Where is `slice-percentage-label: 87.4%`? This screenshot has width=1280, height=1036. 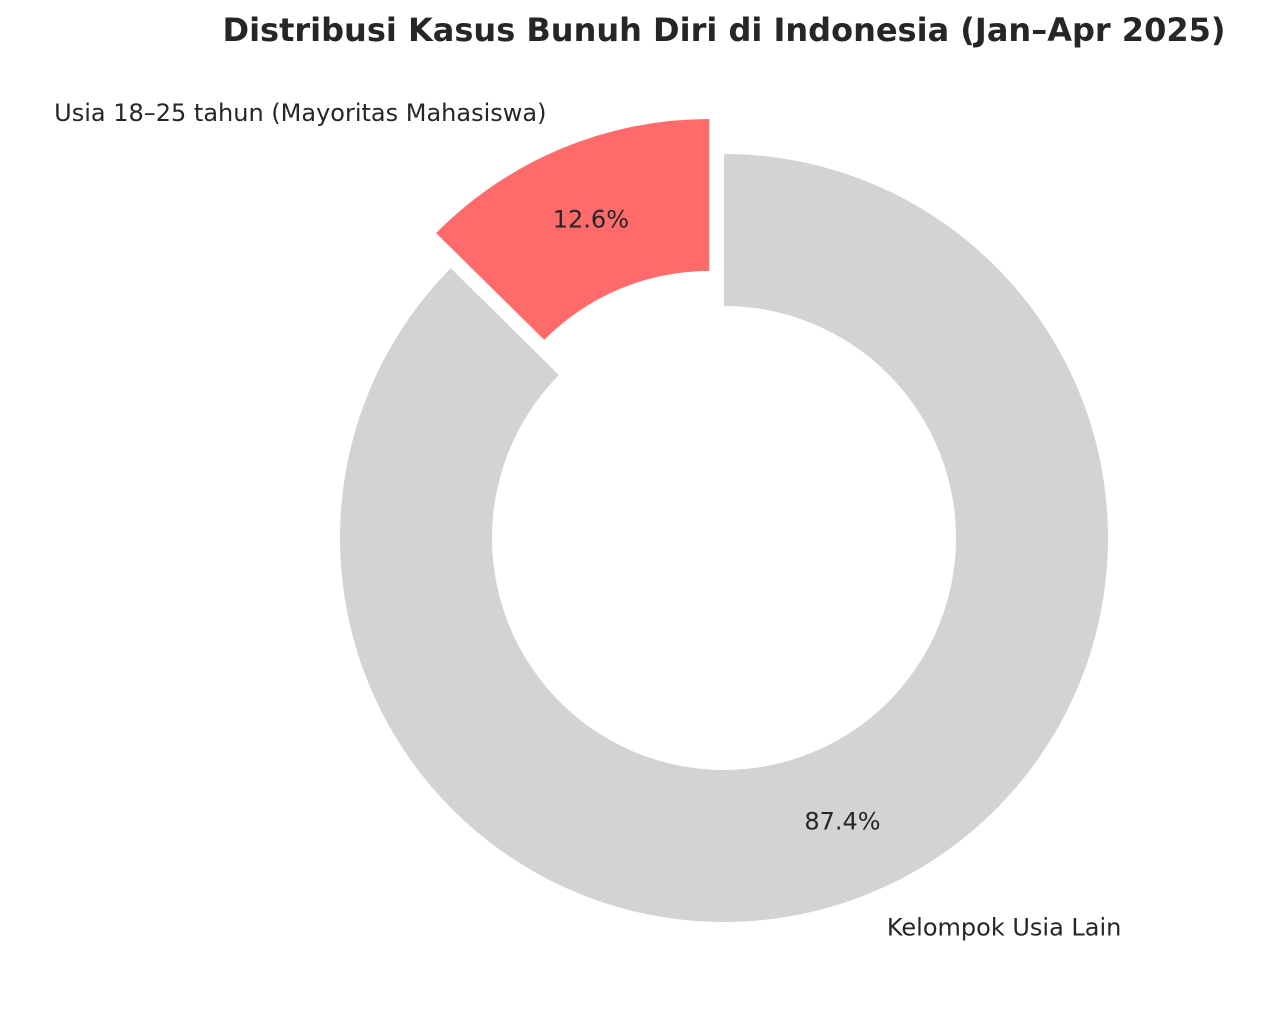
slice-percentage-label: 87.4% is located at coordinates (842, 821).